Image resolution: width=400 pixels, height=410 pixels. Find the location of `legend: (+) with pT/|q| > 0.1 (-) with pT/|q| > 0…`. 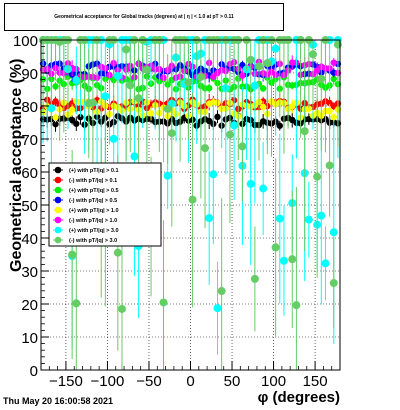

legend: (+) with pT/|q| > 0.1 (-) with pT/|q| > 0… is located at coordinates (105, 204).